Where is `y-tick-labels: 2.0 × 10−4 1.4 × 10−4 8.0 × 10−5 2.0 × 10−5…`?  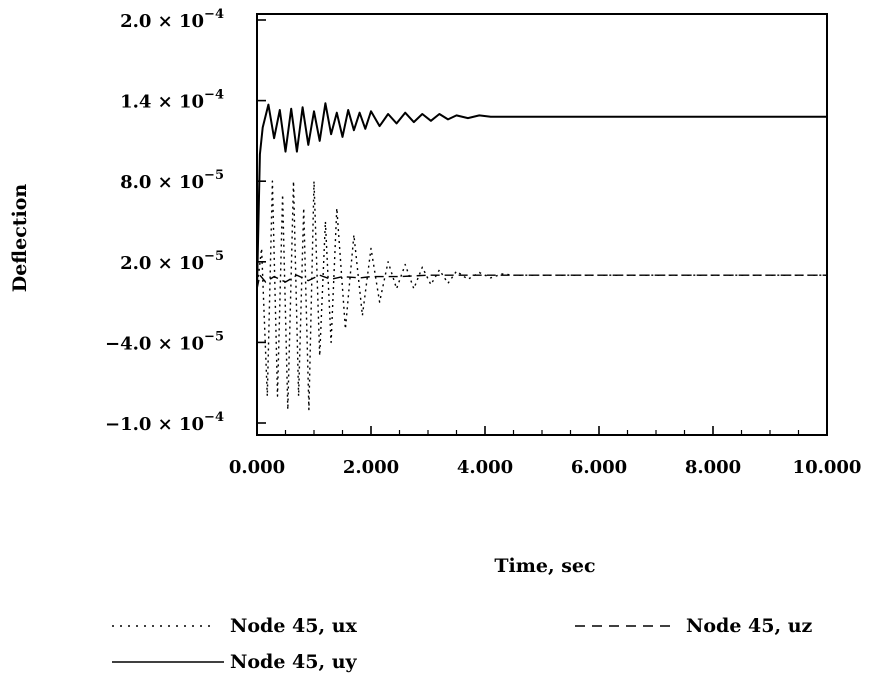
y-tick-labels: 2.0 × 10−4 1.4 × 10−4 8.0 × 10−5 2.0 × 10−5… is located at coordinates (164, 221).